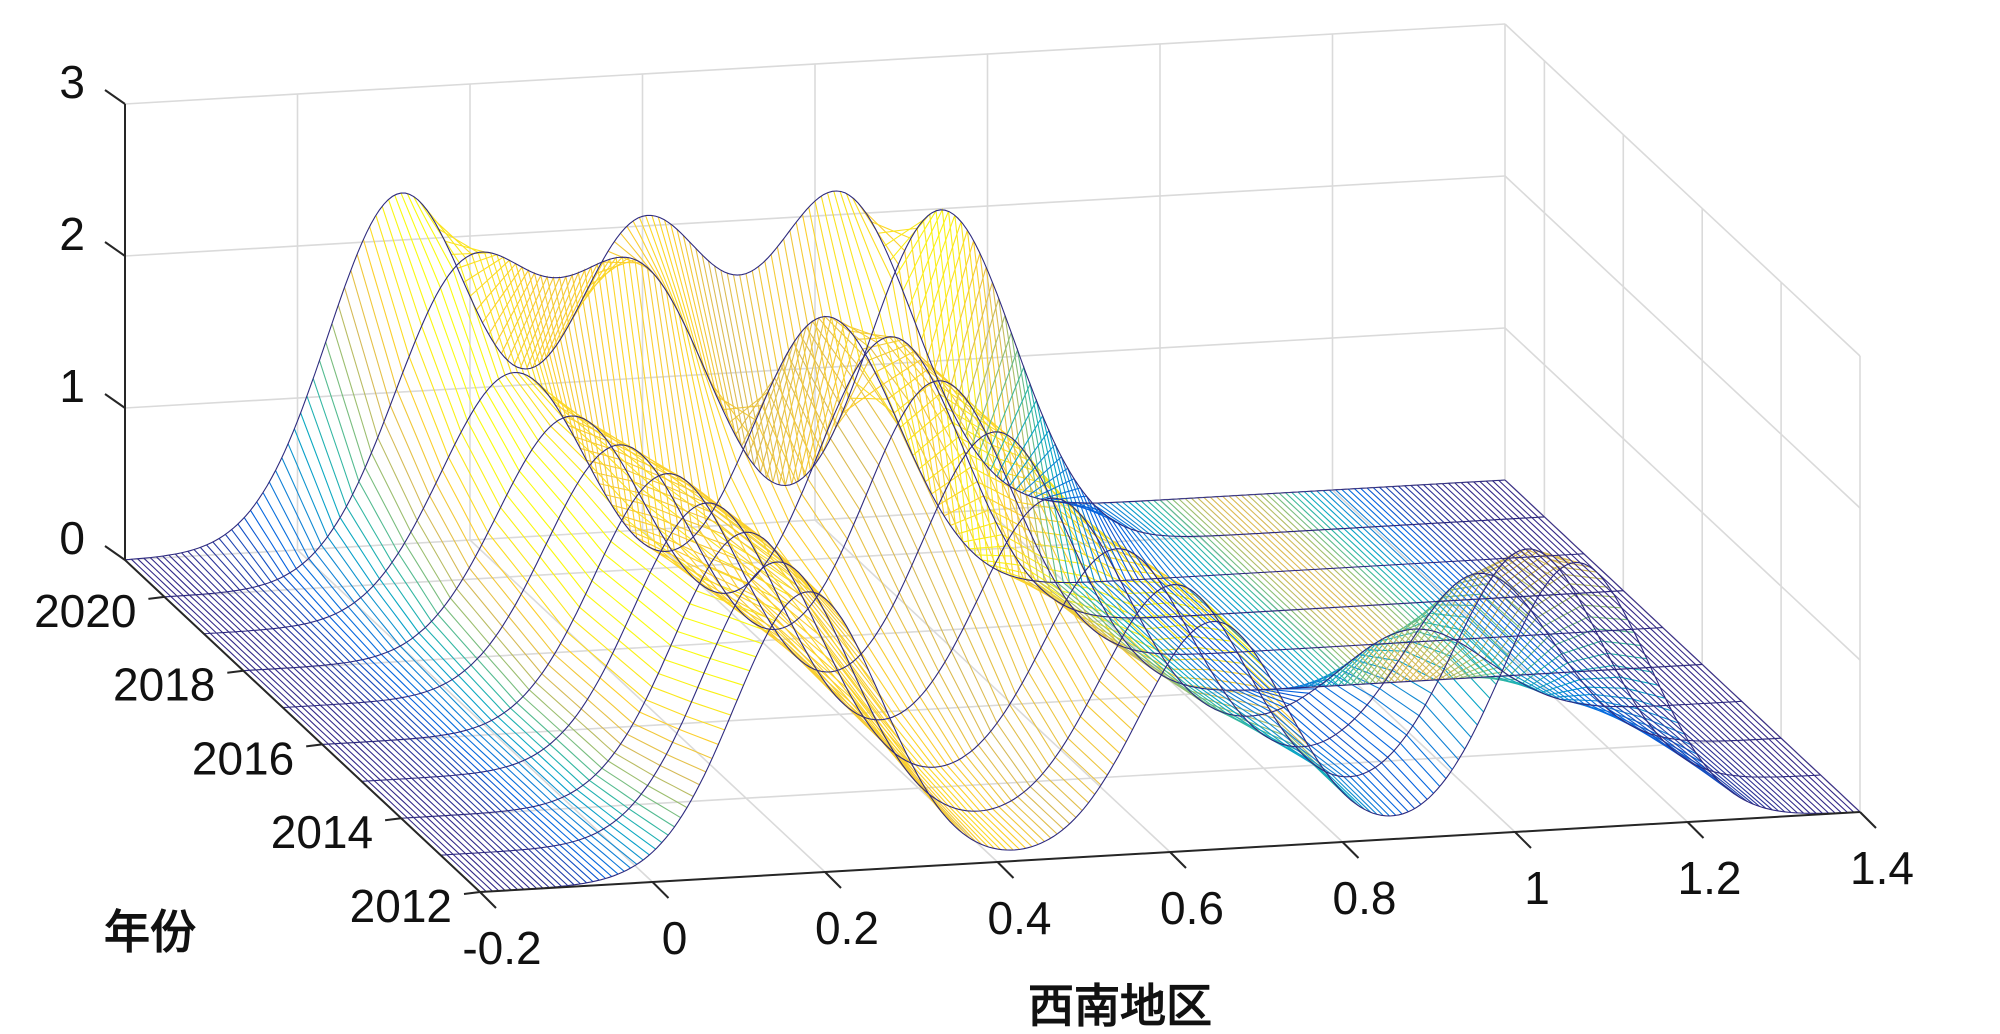  I want to click on z-tick-label: 2, so click(72, 234).